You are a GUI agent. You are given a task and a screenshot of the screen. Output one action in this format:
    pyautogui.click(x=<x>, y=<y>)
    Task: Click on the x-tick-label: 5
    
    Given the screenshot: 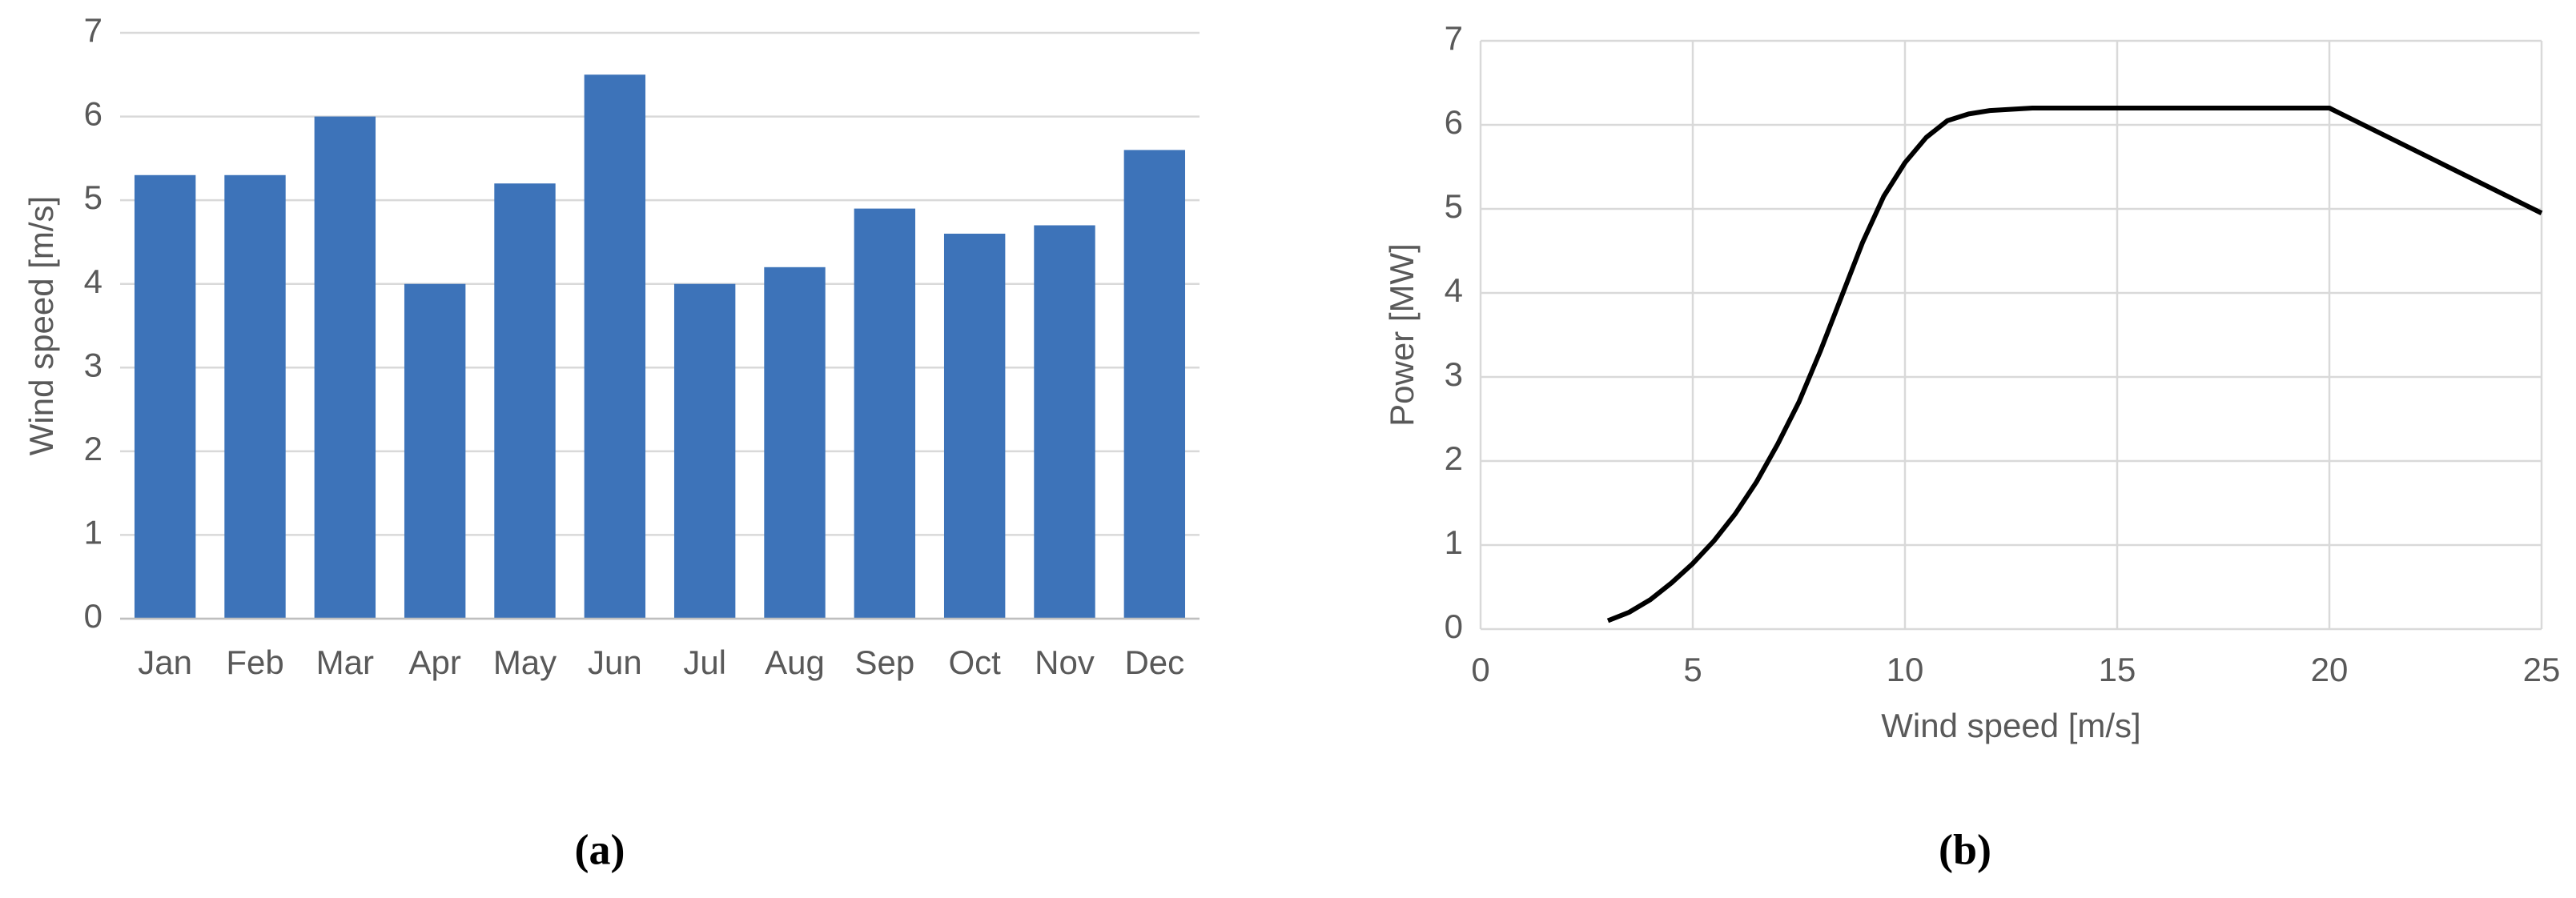 What is the action you would take?
    pyautogui.click(x=1692, y=670)
    